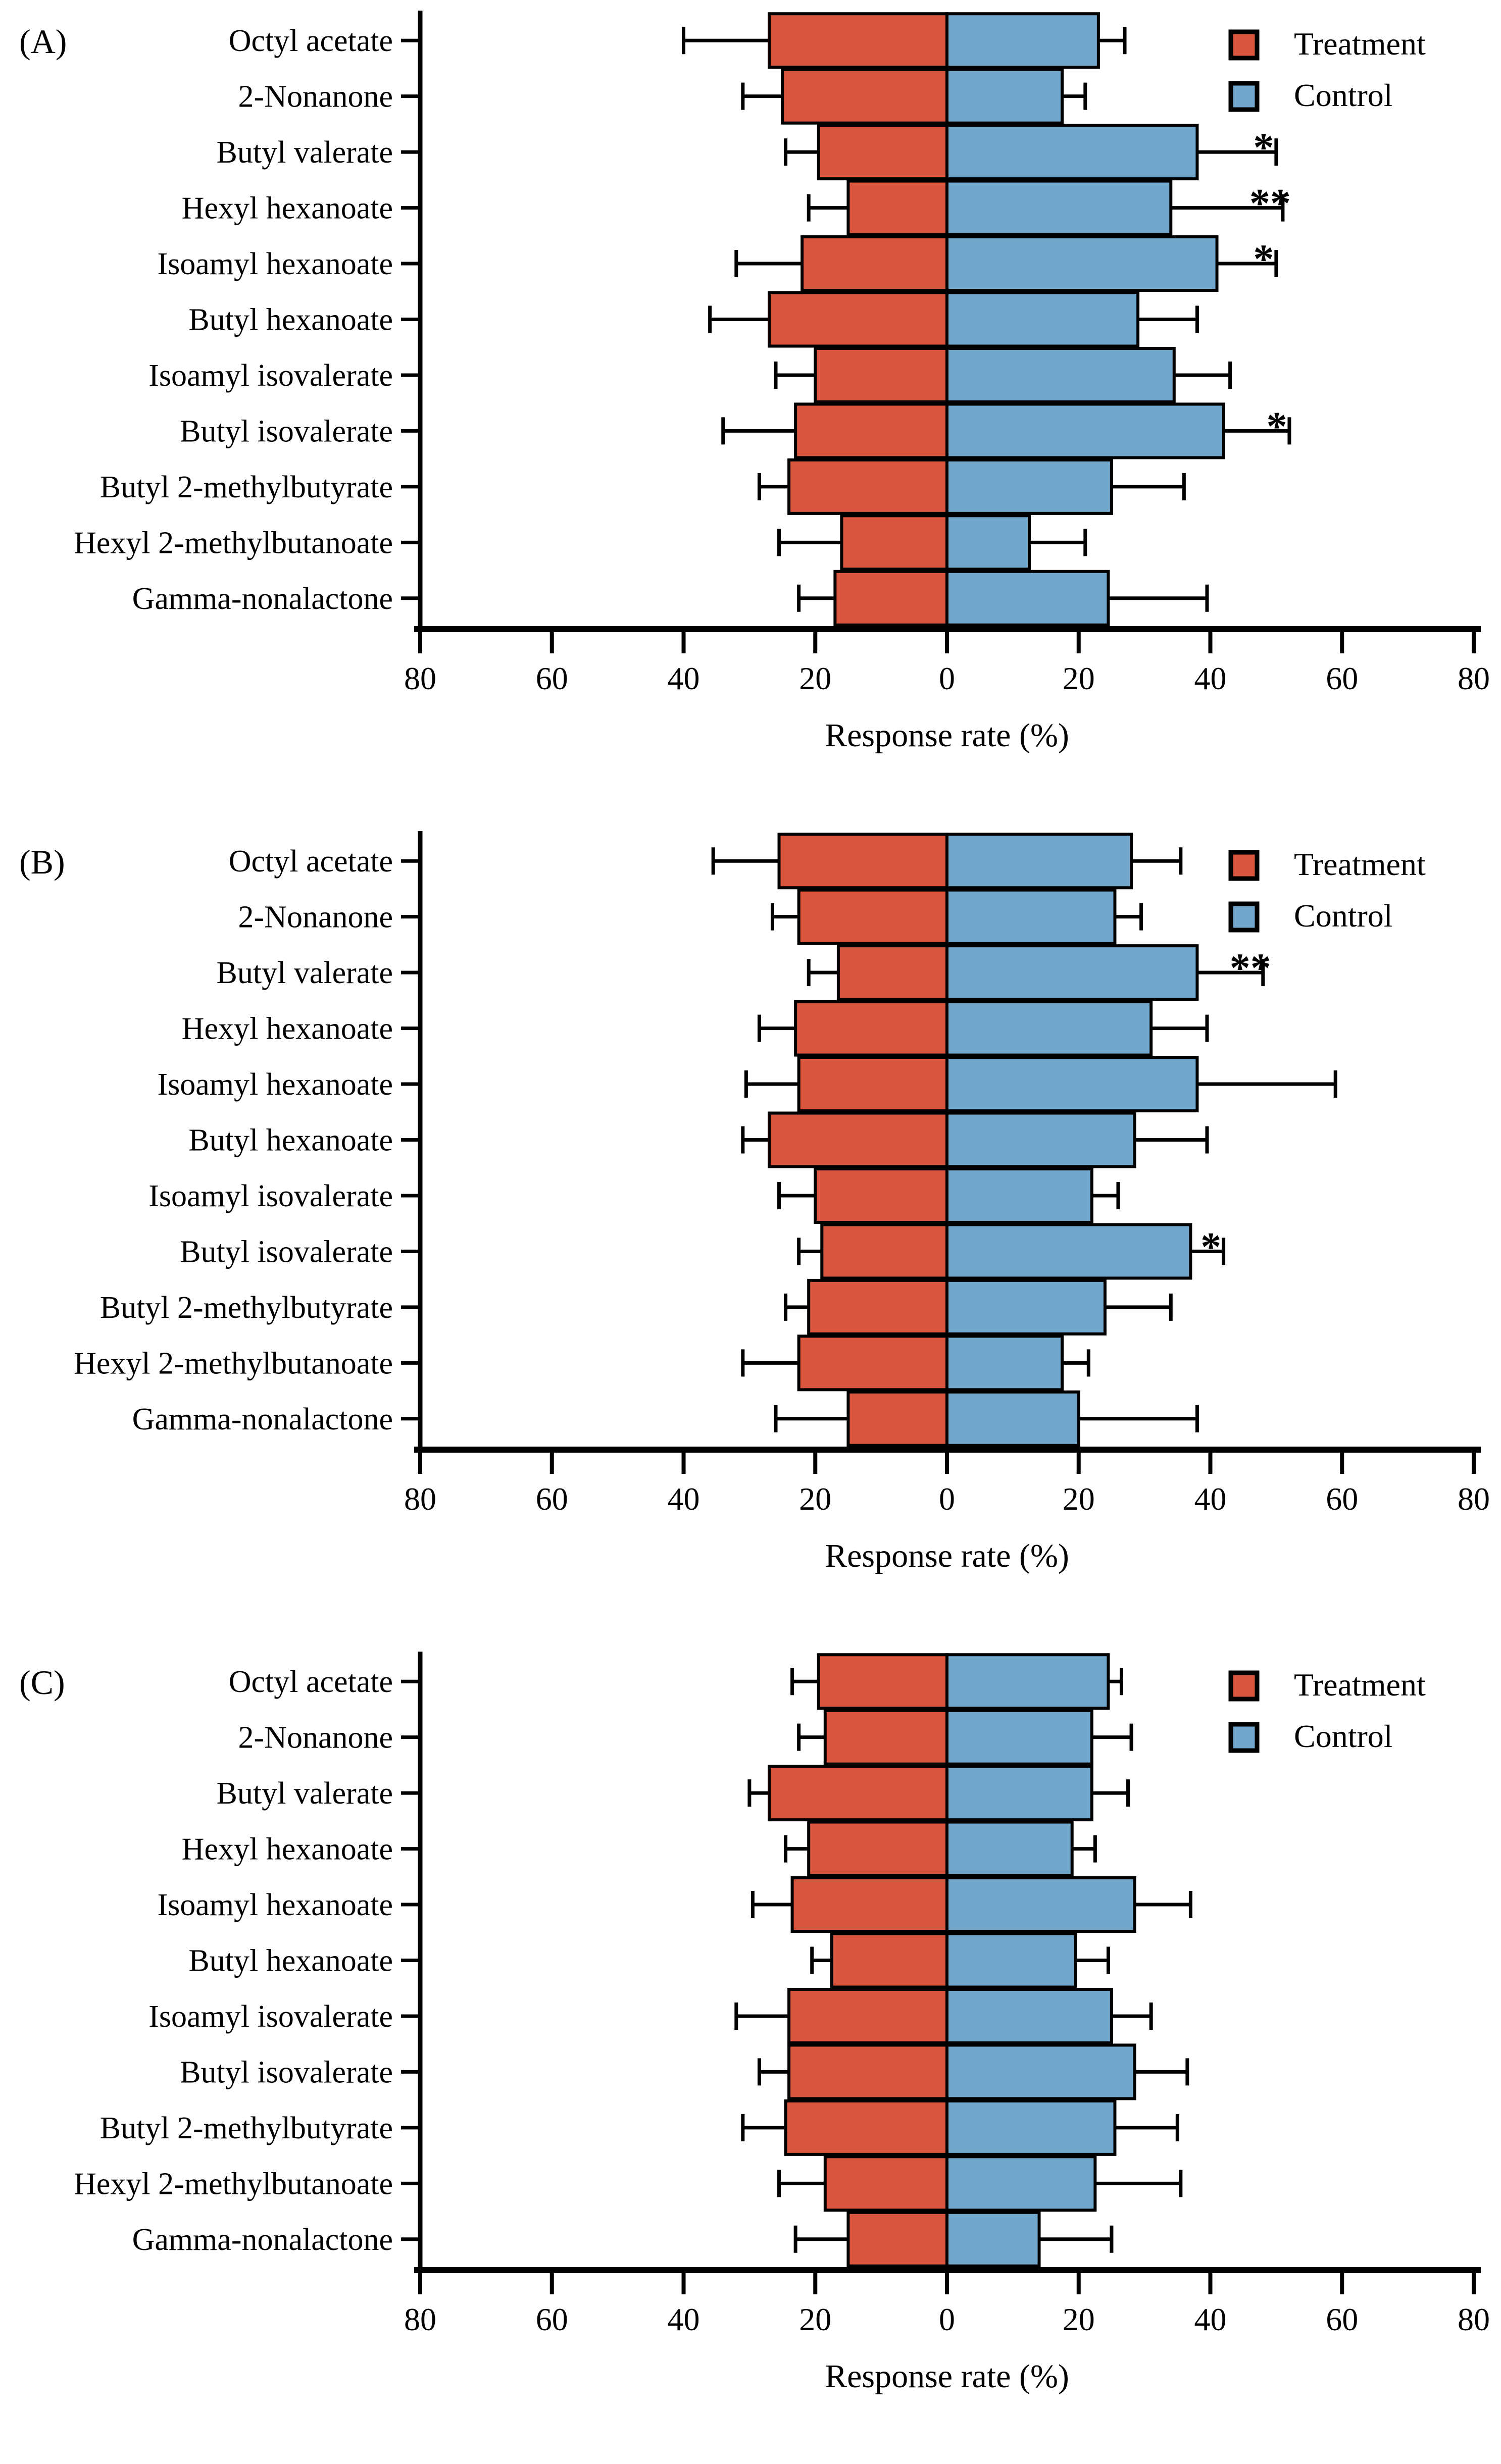 The width and height of the screenshot is (1501, 2464). Describe the element at coordinates (1343, 916) in the screenshot. I see `legend-control-label: Control` at that location.